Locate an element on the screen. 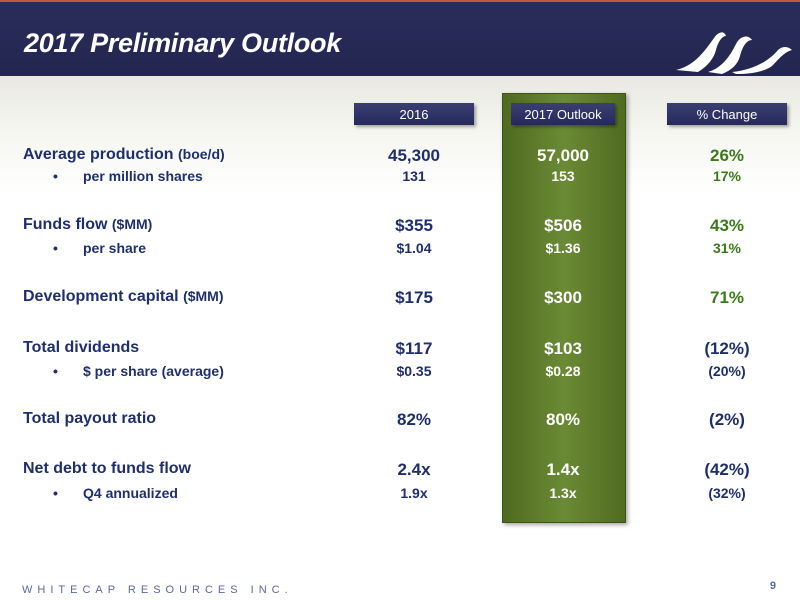 This screenshot has width=800, height=600. row-label: • per million shares is located at coordinates (128, 176).